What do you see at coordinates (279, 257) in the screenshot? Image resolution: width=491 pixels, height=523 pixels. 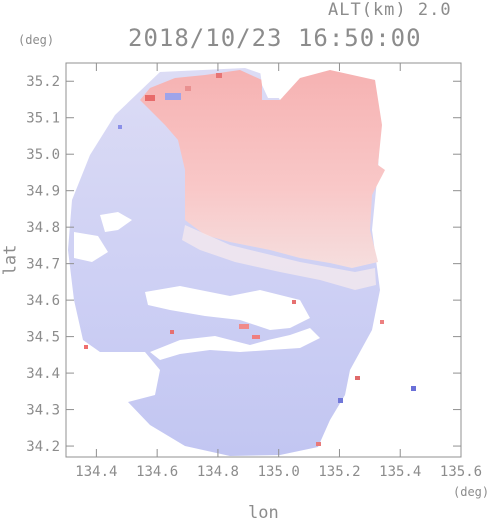 I see `transition-region` at bounding box center [279, 257].